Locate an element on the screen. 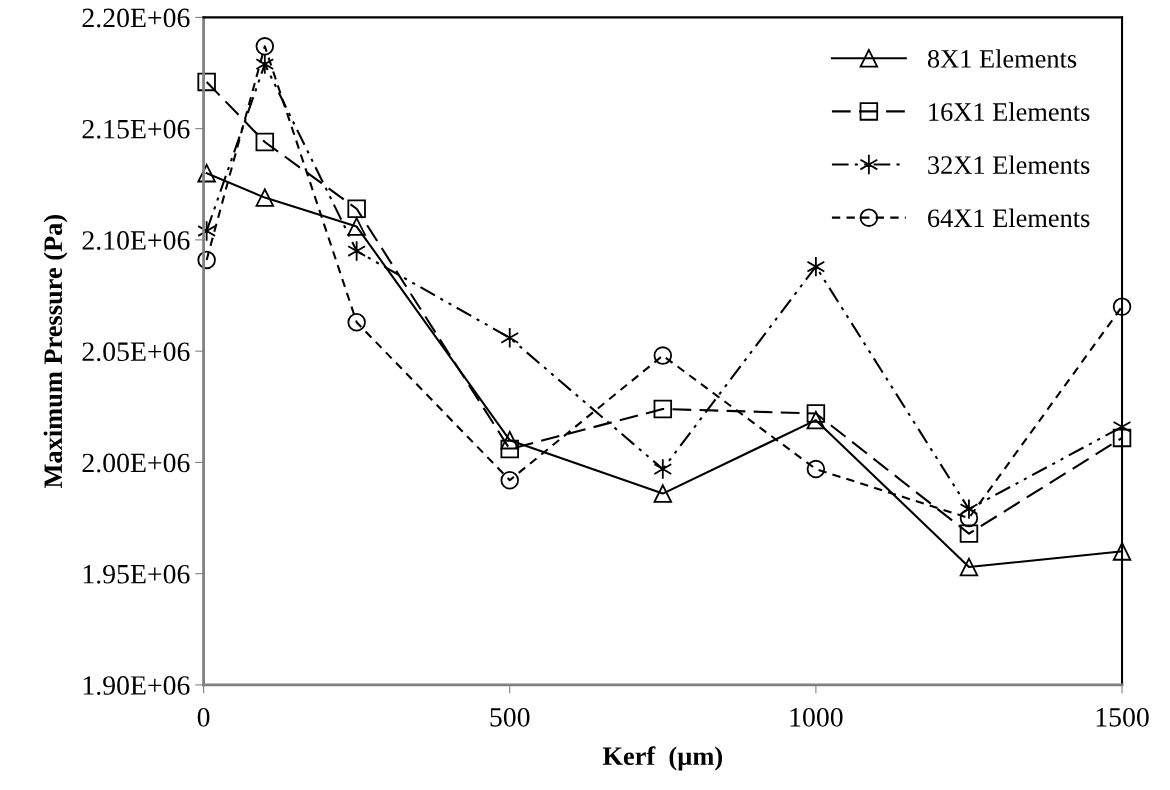 The height and width of the screenshot is (790, 1170). y-axis-title: Maximum Pressure (Pa) is located at coordinates (55, 352).